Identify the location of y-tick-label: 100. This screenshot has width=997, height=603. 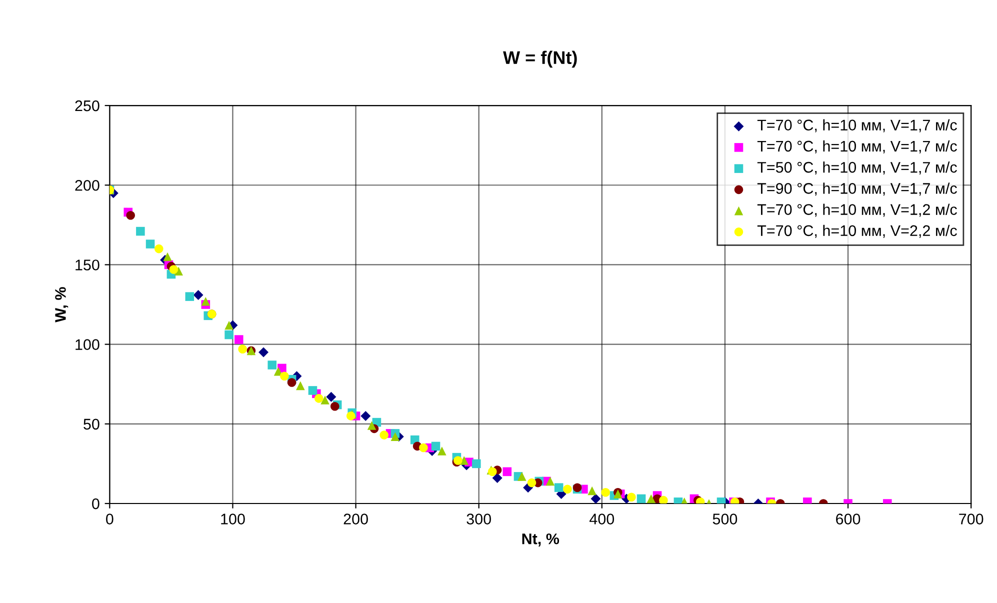
(88, 344).